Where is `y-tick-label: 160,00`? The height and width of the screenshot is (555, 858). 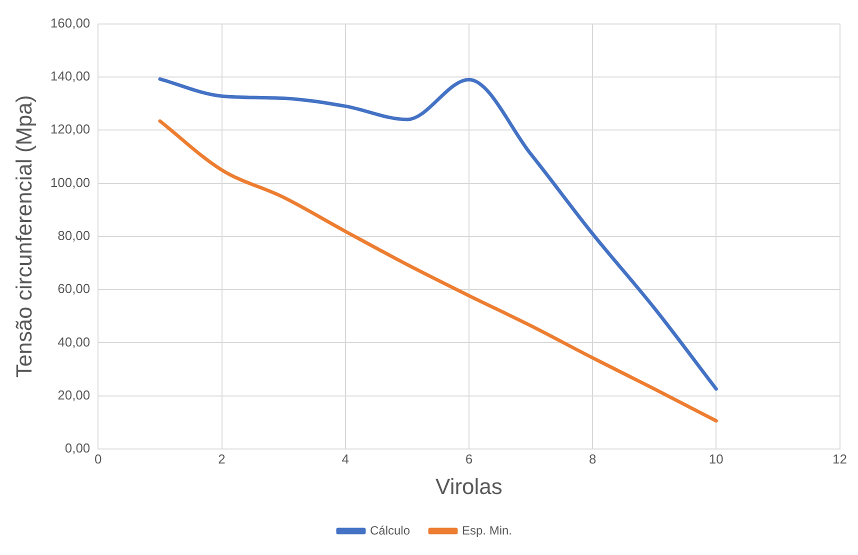
y-tick-label: 160,00 is located at coordinates (70, 22).